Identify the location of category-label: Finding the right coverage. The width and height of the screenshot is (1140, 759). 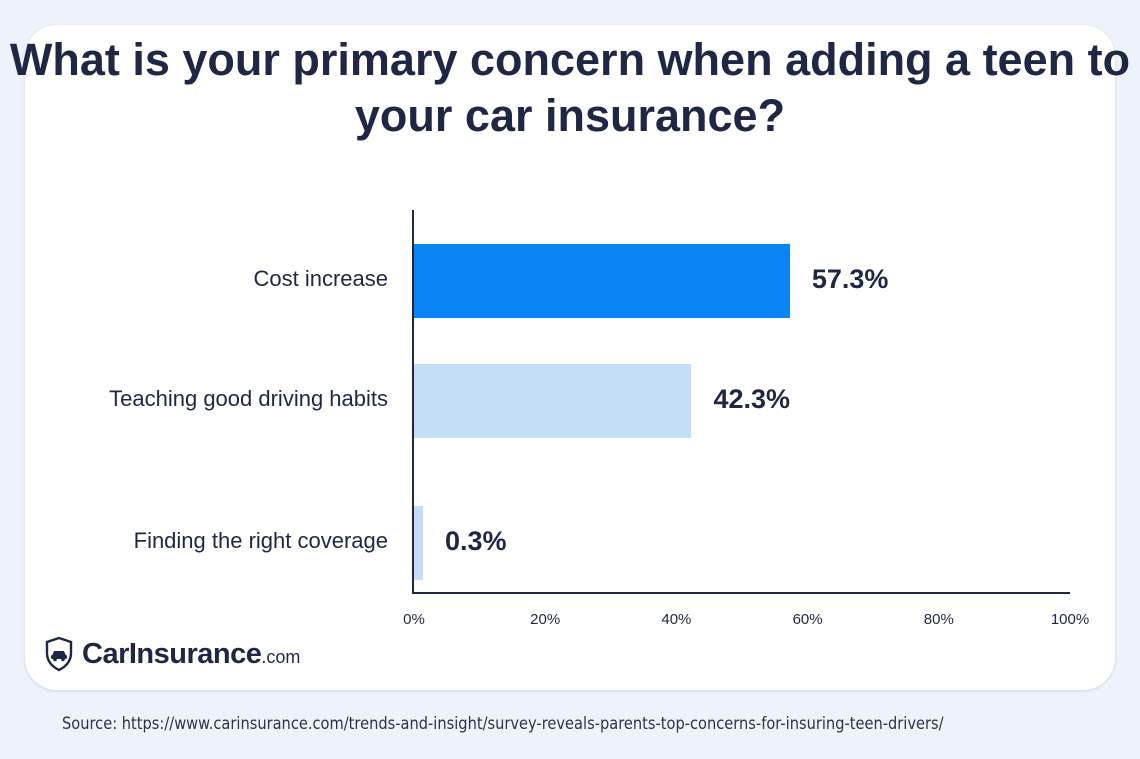
(260, 540).